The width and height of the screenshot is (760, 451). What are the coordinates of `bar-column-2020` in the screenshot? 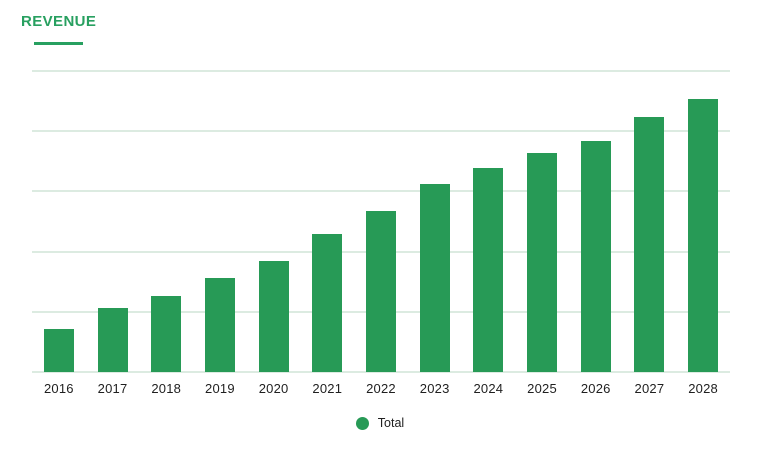 It's located at (274, 221).